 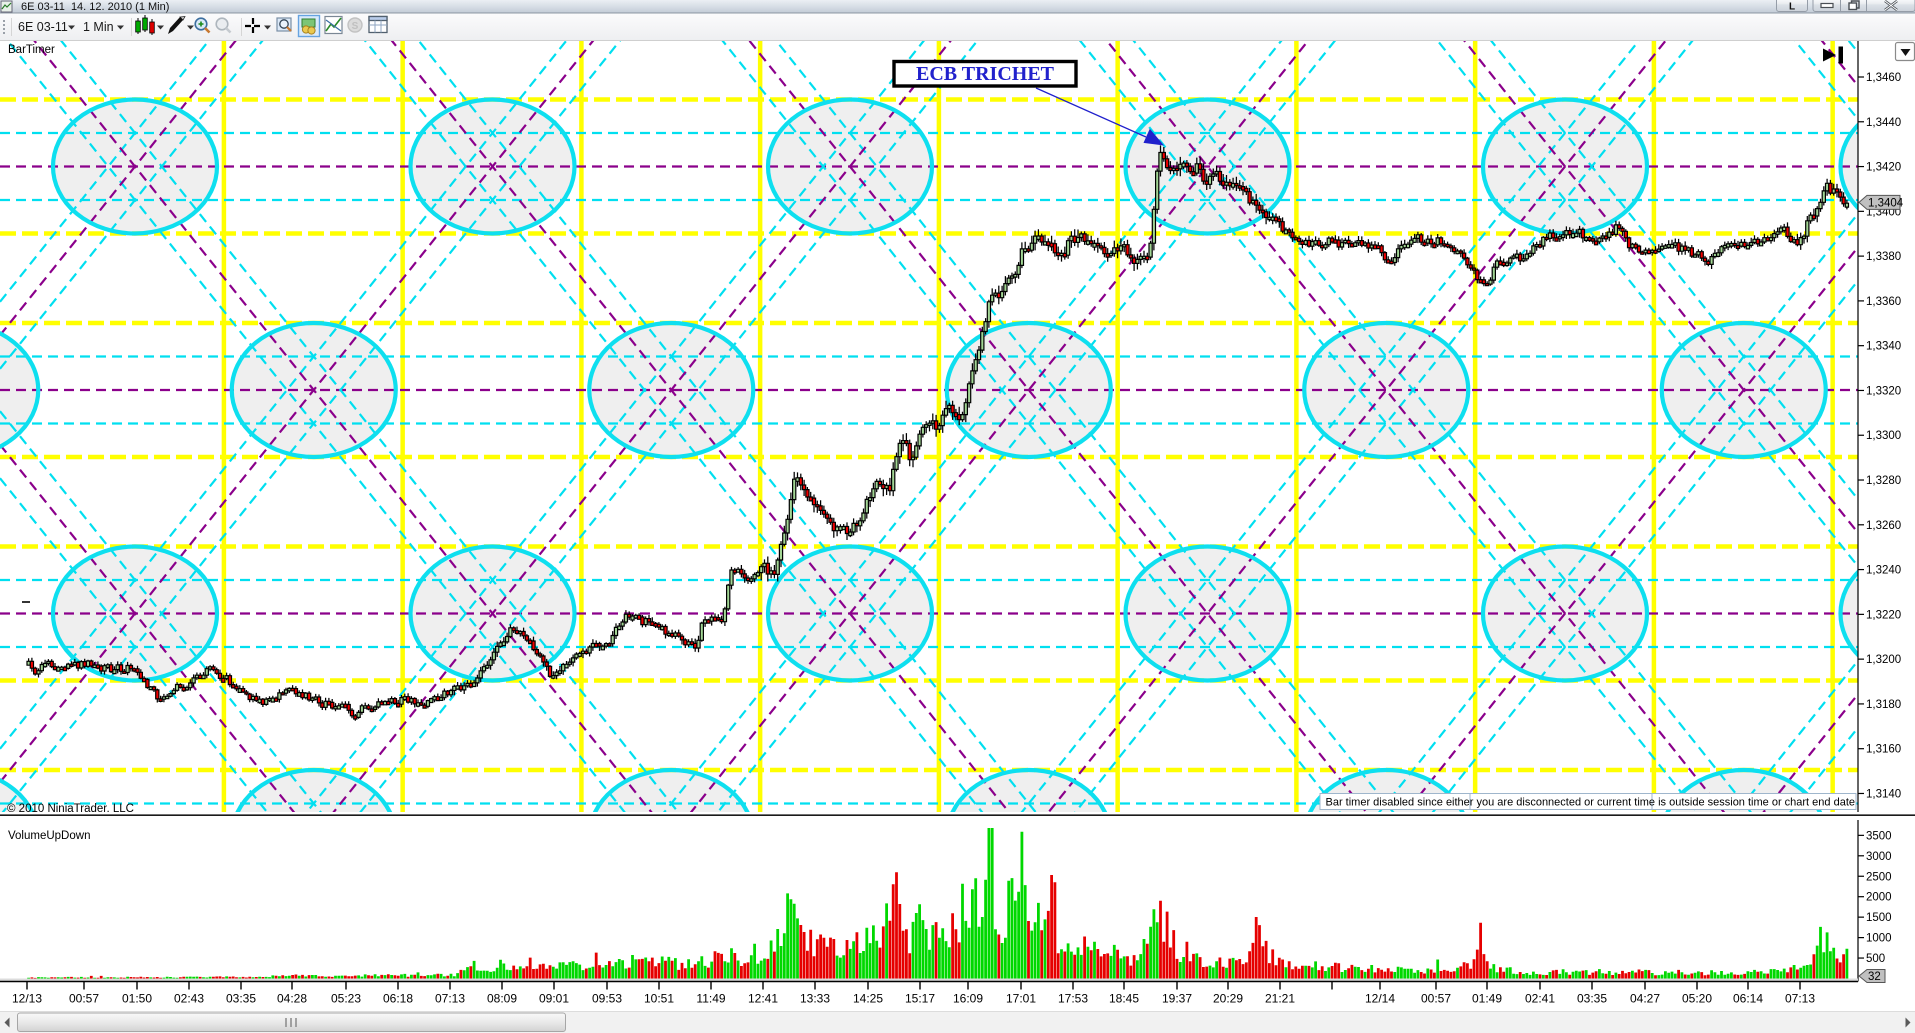 I want to click on svg-text: BarTimer, so click(x=31, y=50).